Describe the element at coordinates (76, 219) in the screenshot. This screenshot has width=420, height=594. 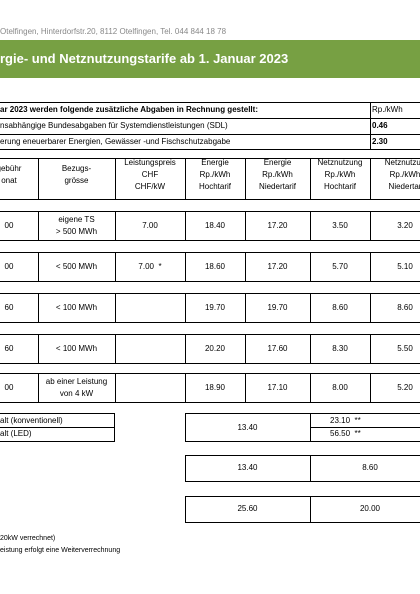
I see `text: eigene TS` at that location.